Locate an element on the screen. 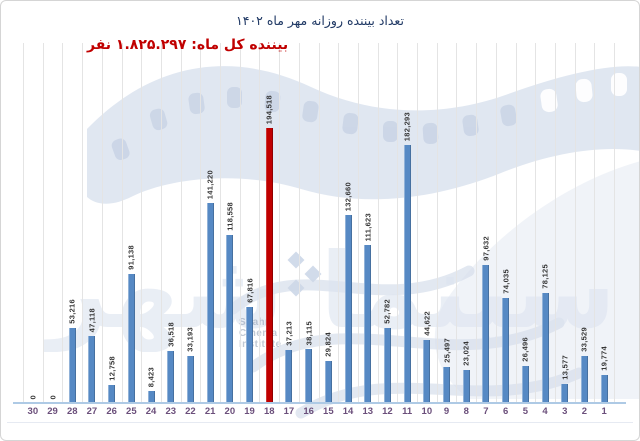  bar-slot: 111,623 is located at coordinates (368, 223).